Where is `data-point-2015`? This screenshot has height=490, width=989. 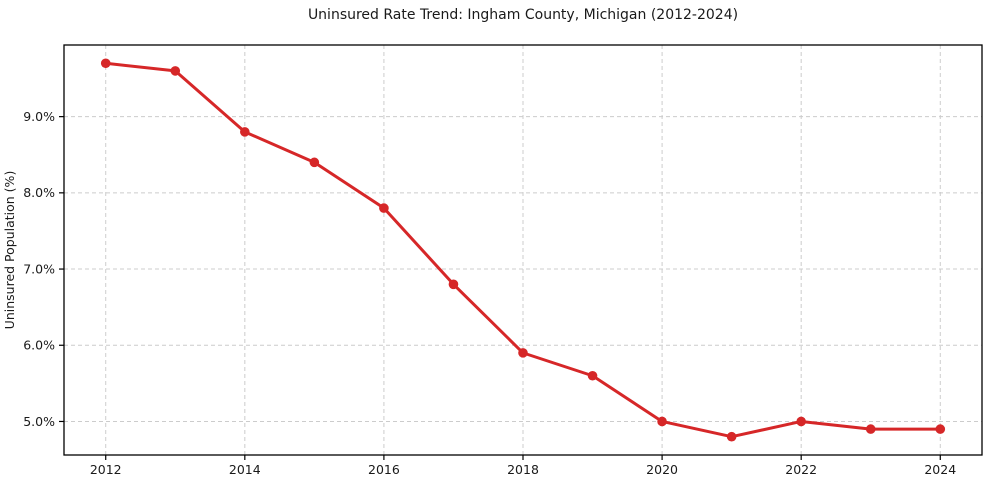 data-point-2015 is located at coordinates (314, 162).